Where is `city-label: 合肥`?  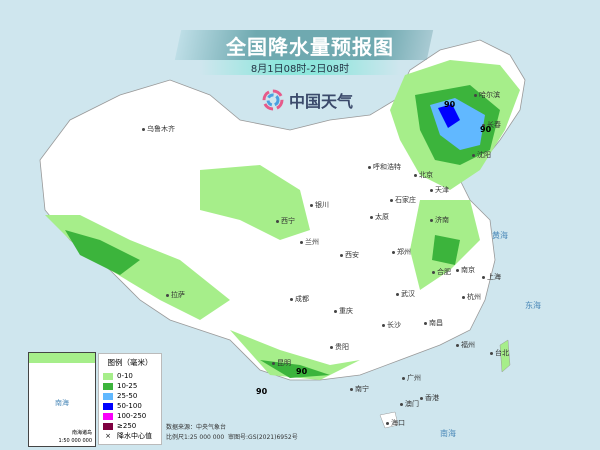 city-label: 合肥 is located at coordinates (441, 272).